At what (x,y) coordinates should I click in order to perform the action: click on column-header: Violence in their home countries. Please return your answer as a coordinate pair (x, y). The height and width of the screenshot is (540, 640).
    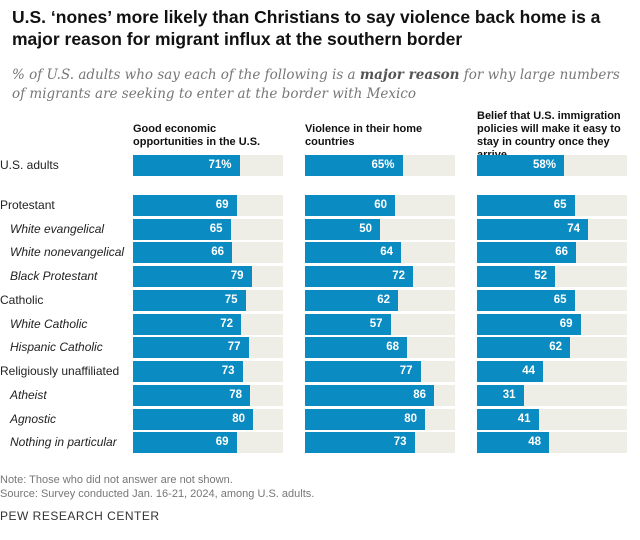
    Looking at the image, I should click on (364, 135).